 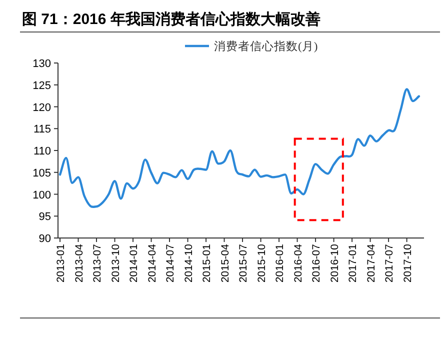 I want to click on x-tick-label: 2017-10, so click(x=408, y=263).